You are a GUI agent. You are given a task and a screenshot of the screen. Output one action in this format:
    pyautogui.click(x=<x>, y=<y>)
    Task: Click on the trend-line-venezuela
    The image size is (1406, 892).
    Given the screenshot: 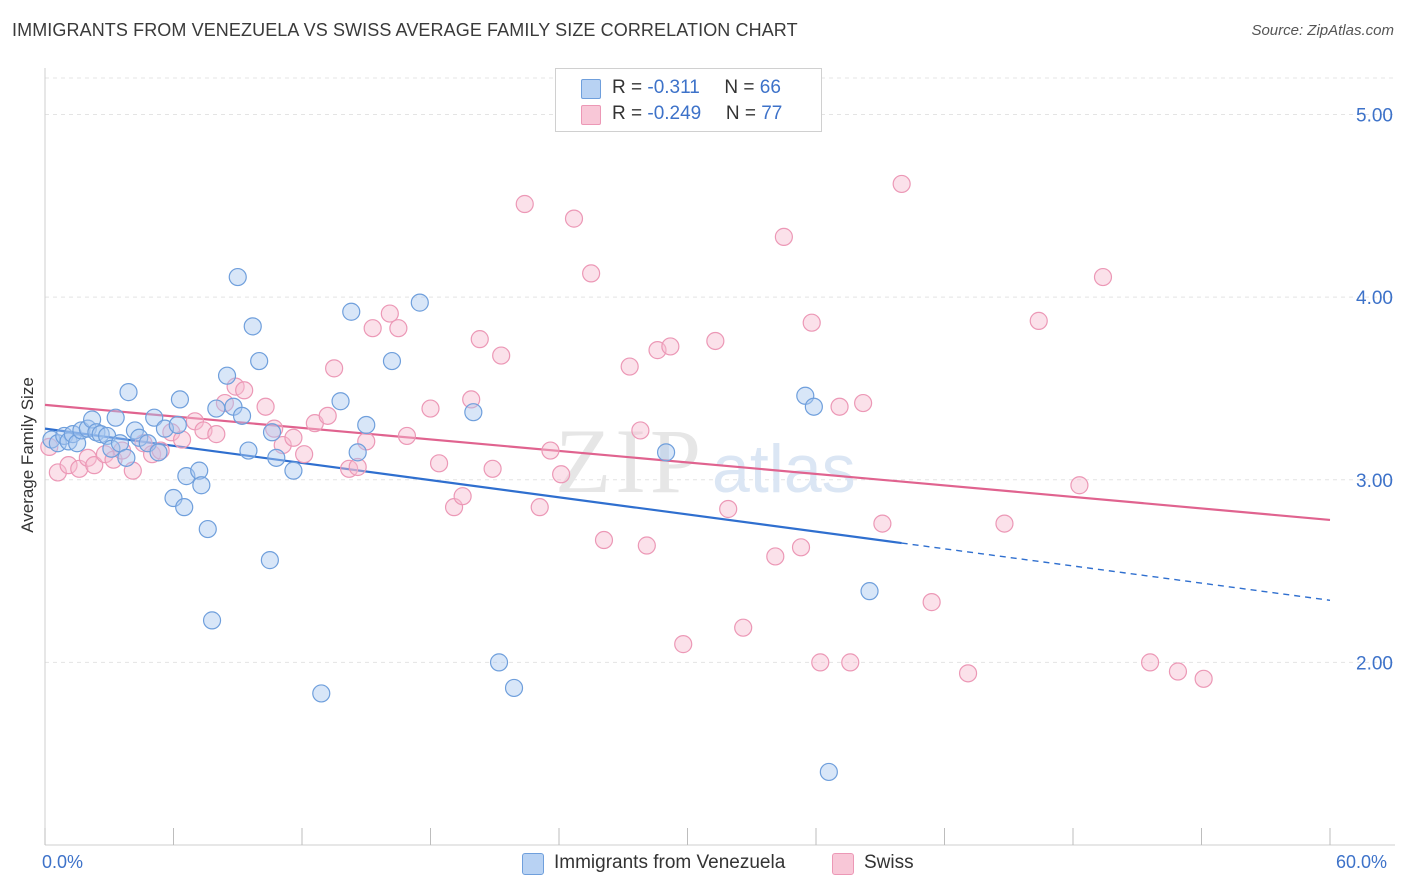 What is the action you would take?
    pyautogui.click(x=473, y=486)
    